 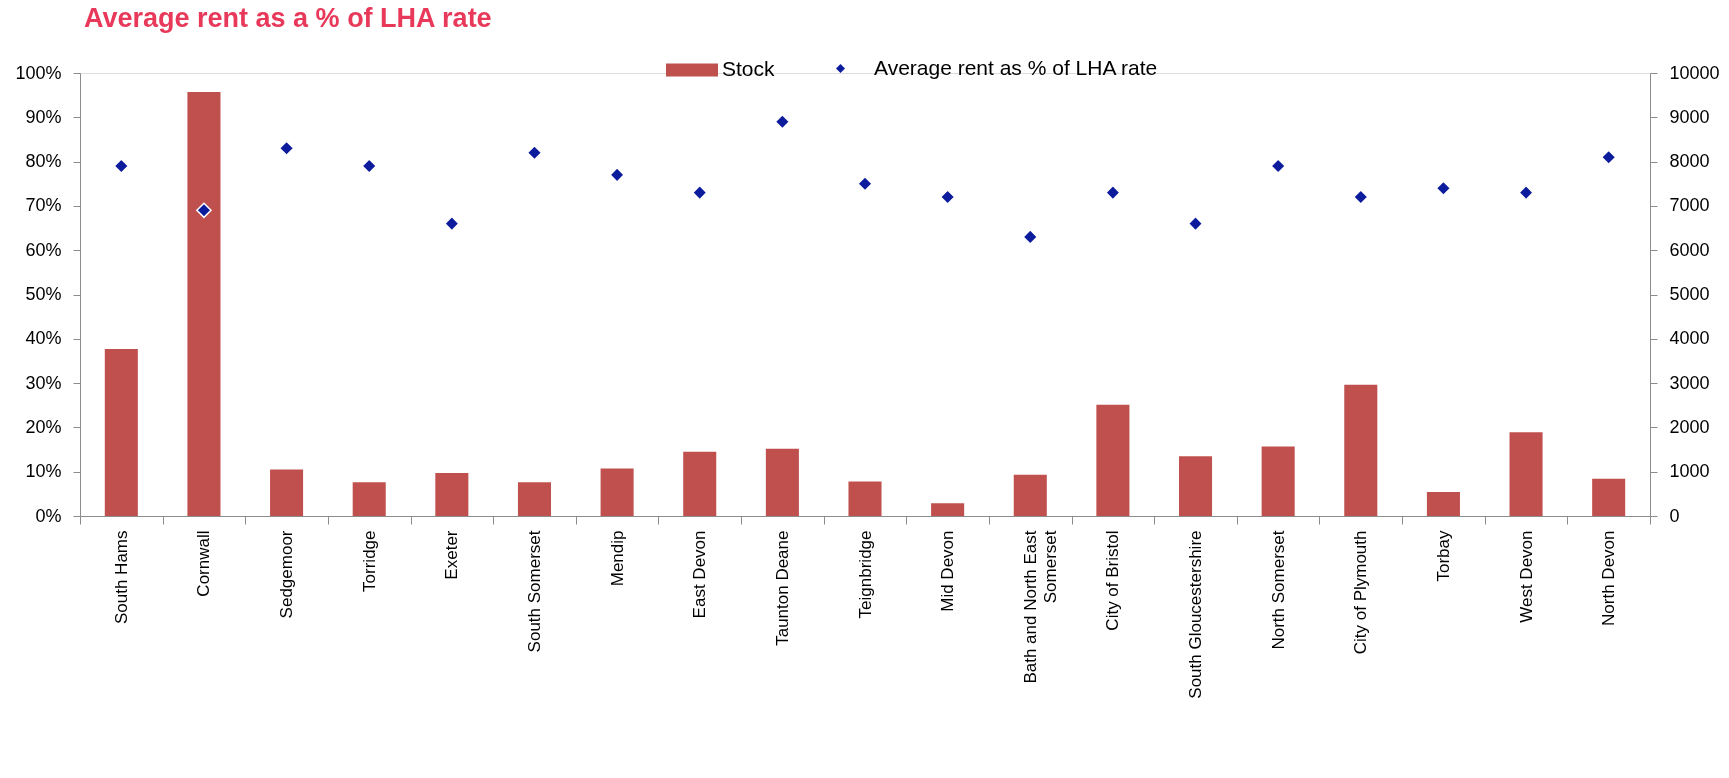 What do you see at coordinates (1278, 590) in the screenshot?
I see `x-tick-label: North Somerset` at bounding box center [1278, 590].